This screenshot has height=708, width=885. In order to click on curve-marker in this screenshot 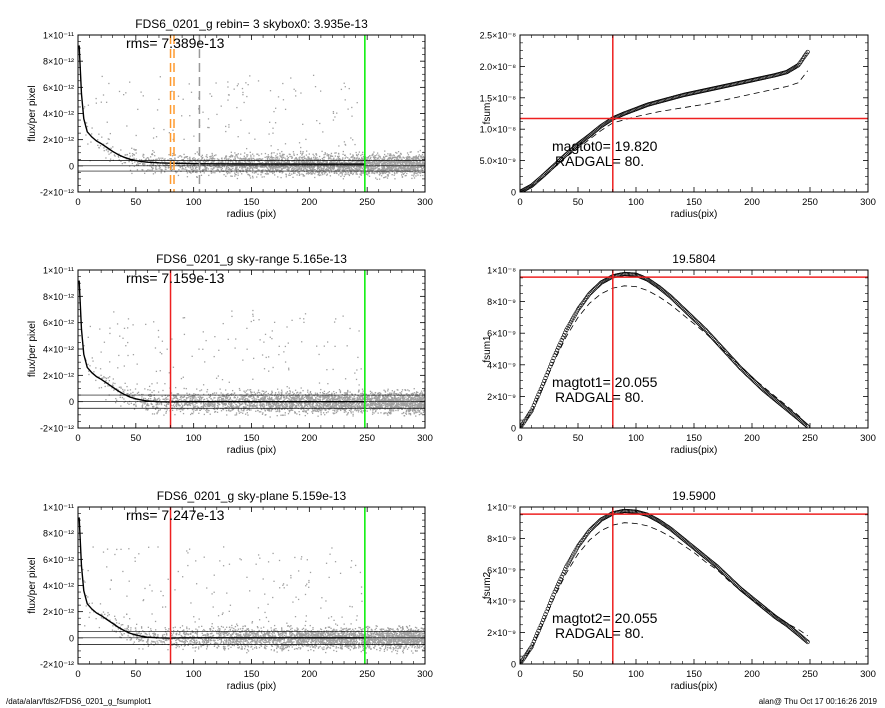, I will do `click(565, 155)`.